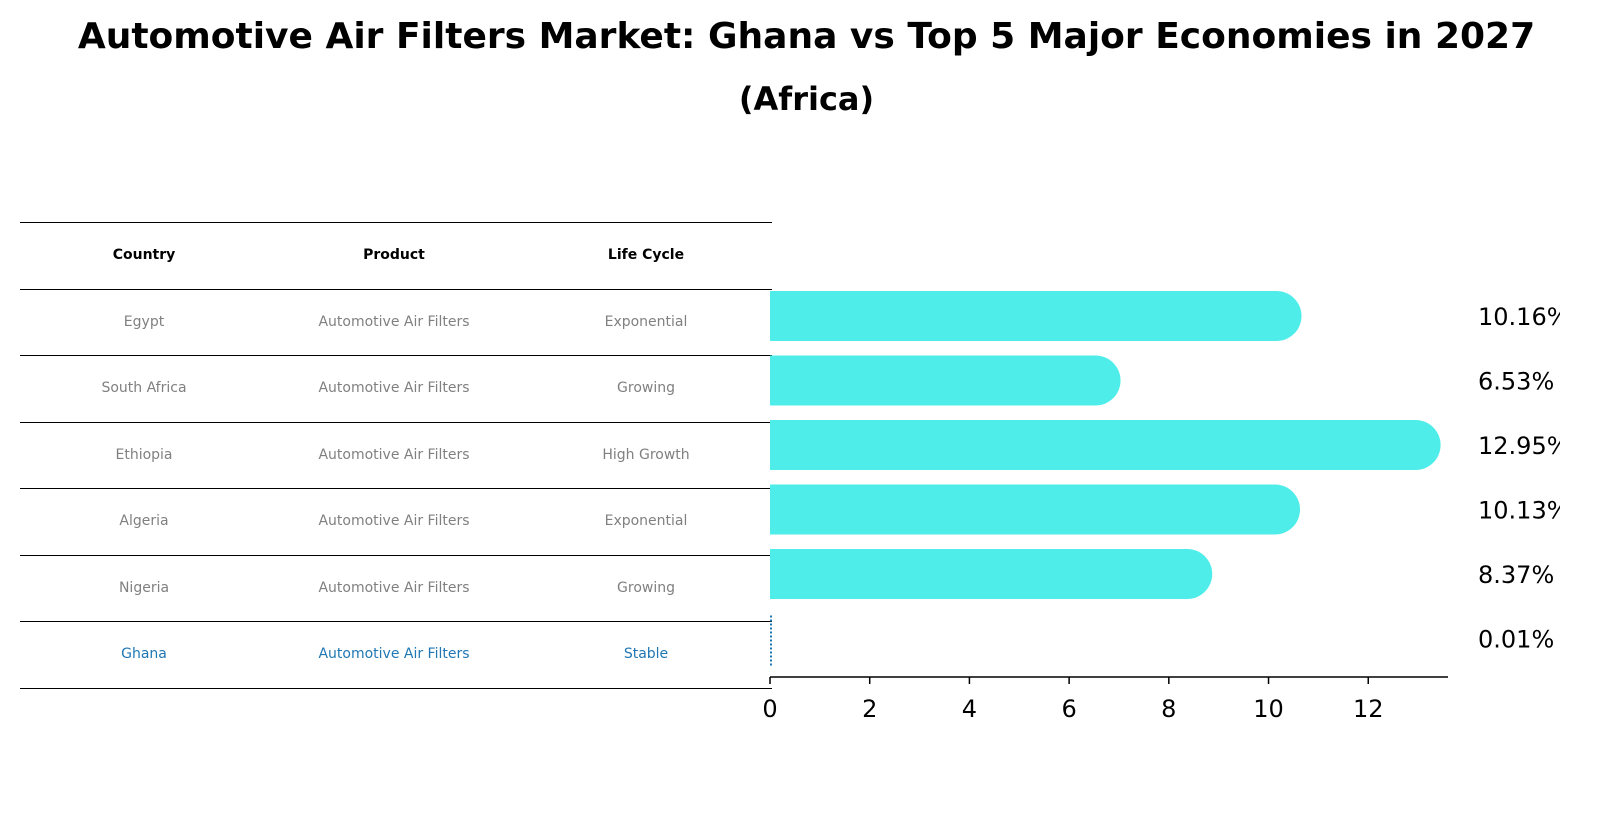  What do you see at coordinates (969, 709) in the screenshot?
I see `x-tick-label: 4` at bounding box center [969, 709].